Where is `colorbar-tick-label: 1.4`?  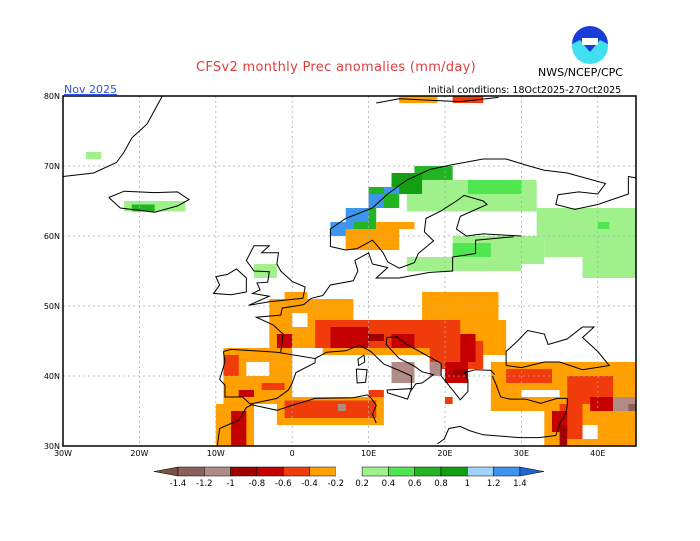 colorbar-tick-label: 1.4 is located at coordinates (520, 484).